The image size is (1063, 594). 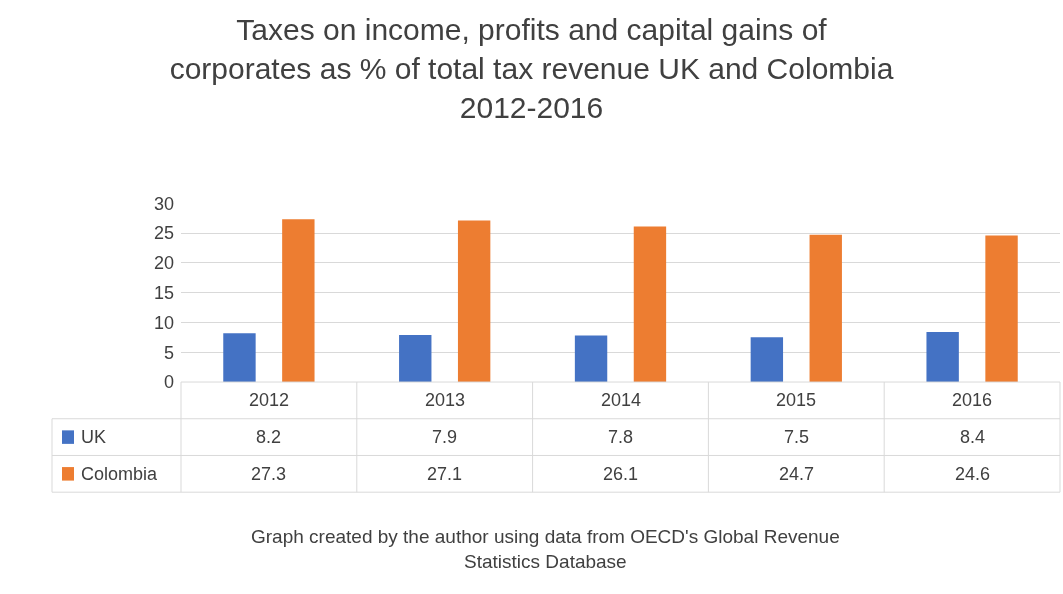 What do you see at coordinates (163, 292) in the screenshot?
I see `y-tick-label: 15` at bounding box center [163, 292].